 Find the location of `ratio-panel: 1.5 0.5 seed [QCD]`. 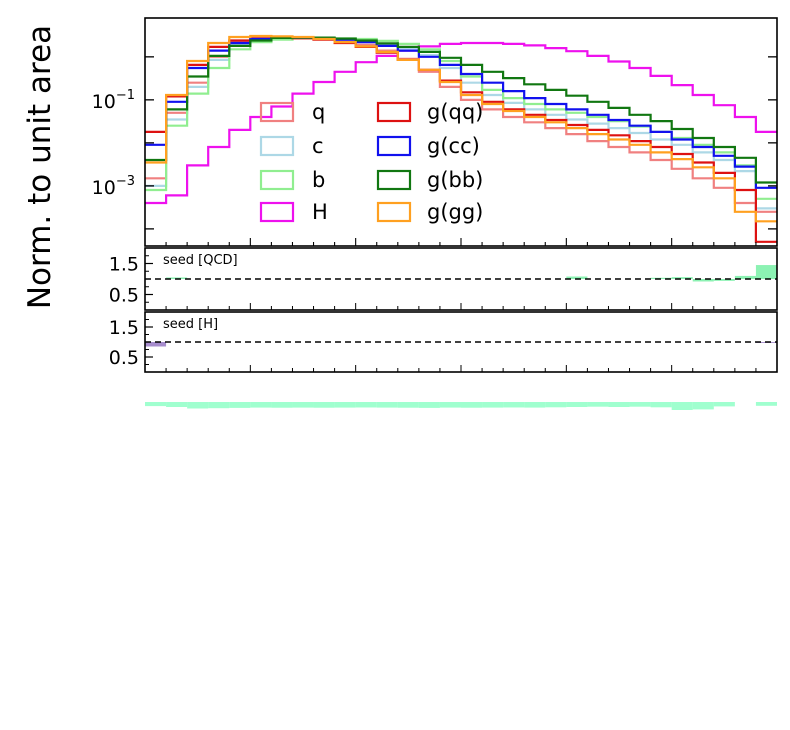

ratio-panel: 1.5 0.5 seed [QCD] is located at coordinates (443, 279).